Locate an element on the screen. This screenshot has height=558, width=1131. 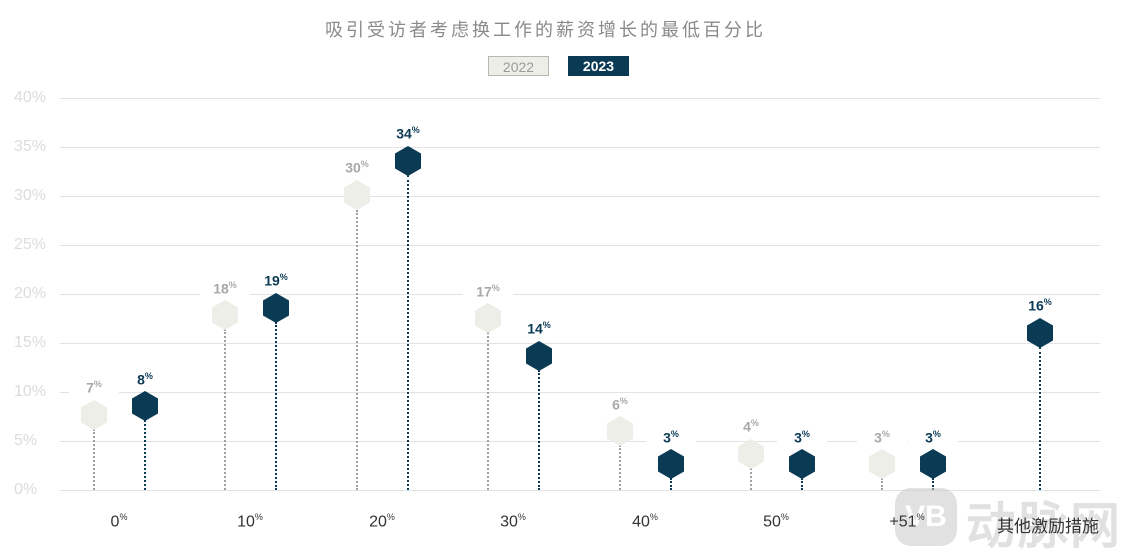
value-label: 19% is located at coordinates (276, 280).